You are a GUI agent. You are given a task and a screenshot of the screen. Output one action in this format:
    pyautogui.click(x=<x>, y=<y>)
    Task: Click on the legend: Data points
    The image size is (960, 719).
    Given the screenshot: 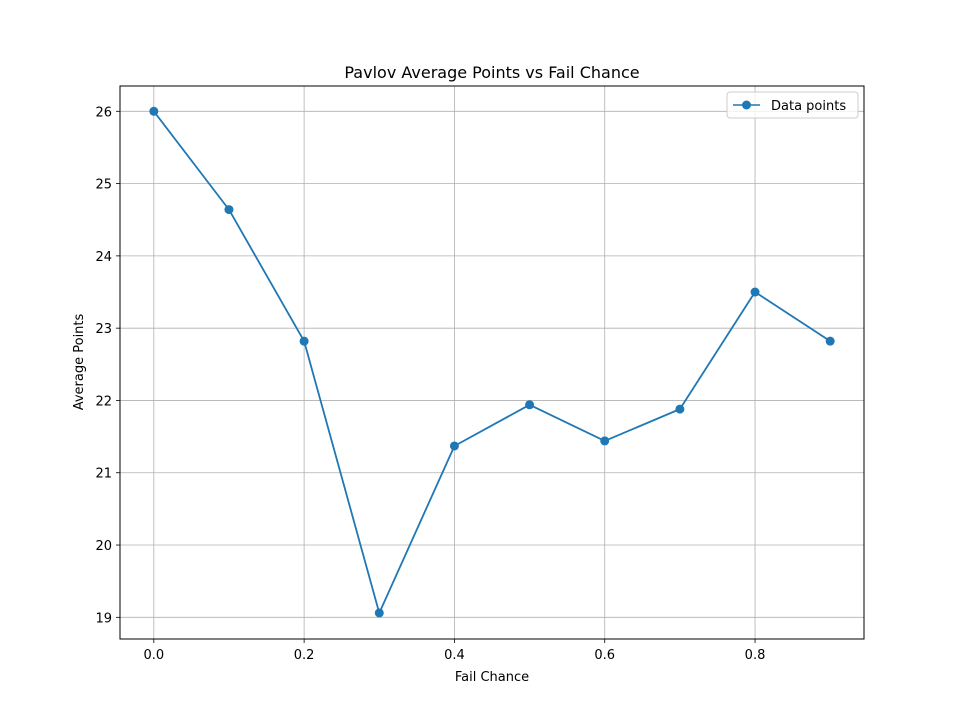 What is the action you would take?
    pyautogui.click(x=792, y=105)
    